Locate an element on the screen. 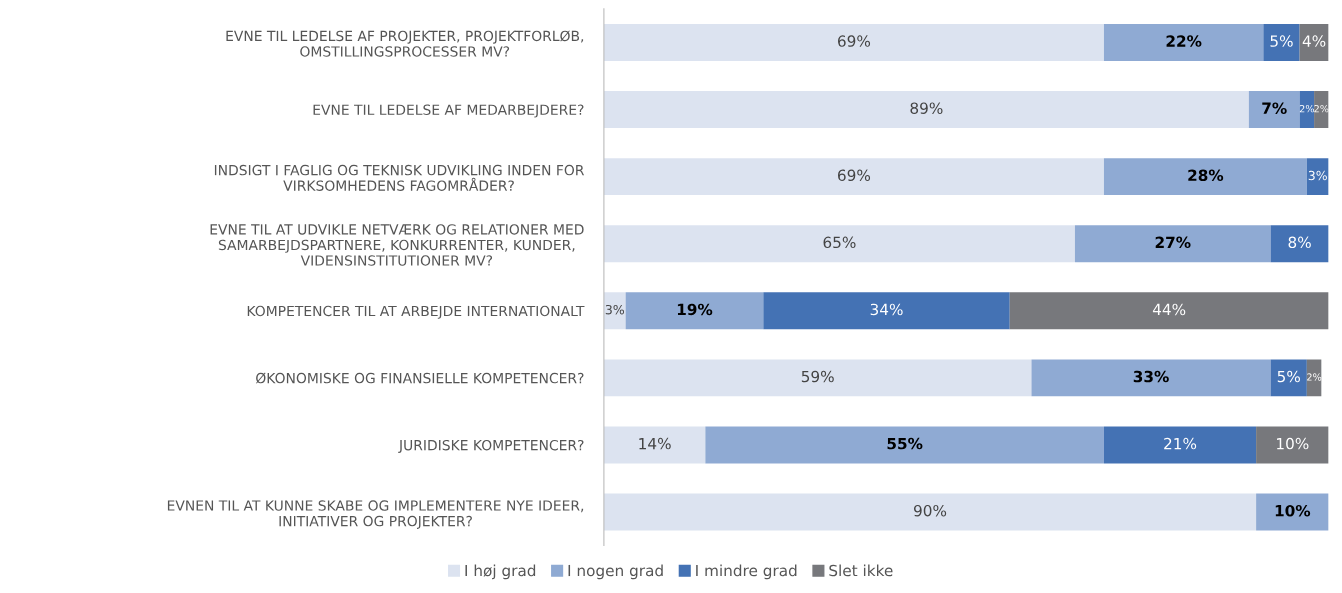 The height and width of the screenshot is (593, 1342). y-tick-label: EVNE TIL LEDELSE AF MEDARBEJDERE? is located at coordinates (448, 111).